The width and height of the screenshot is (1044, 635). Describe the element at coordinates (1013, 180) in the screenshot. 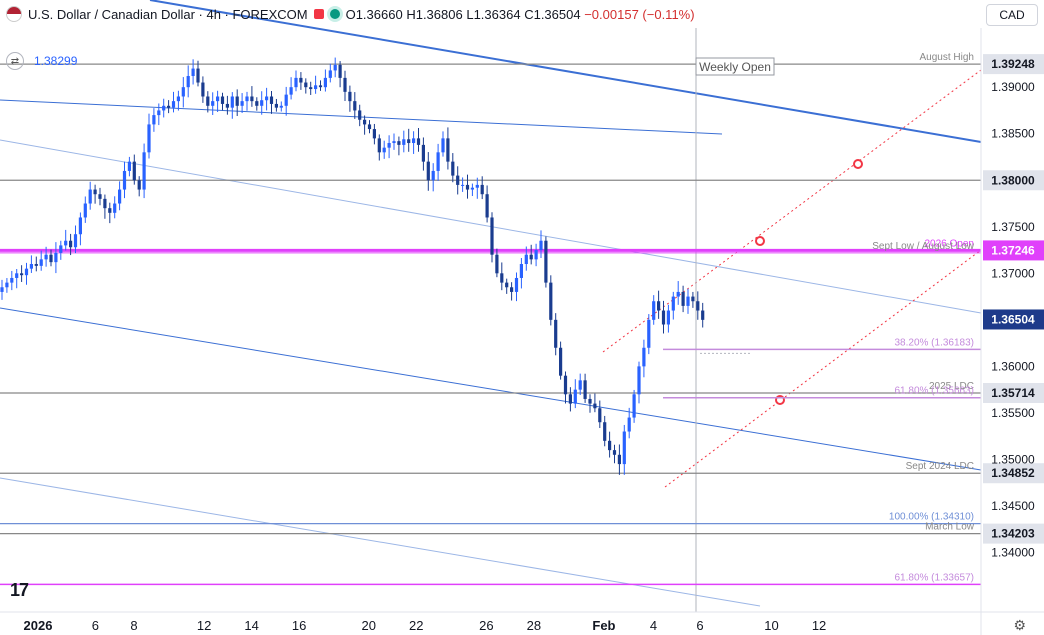

I see `axis-tag-1: 1.38000` at that location.